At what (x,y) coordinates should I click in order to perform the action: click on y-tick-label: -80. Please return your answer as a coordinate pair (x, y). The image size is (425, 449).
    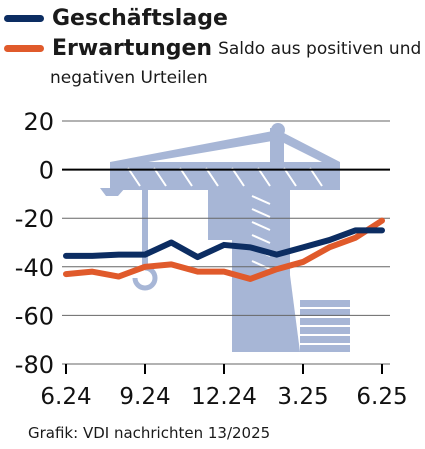
    Looking at the image, I should click on (34, 365).